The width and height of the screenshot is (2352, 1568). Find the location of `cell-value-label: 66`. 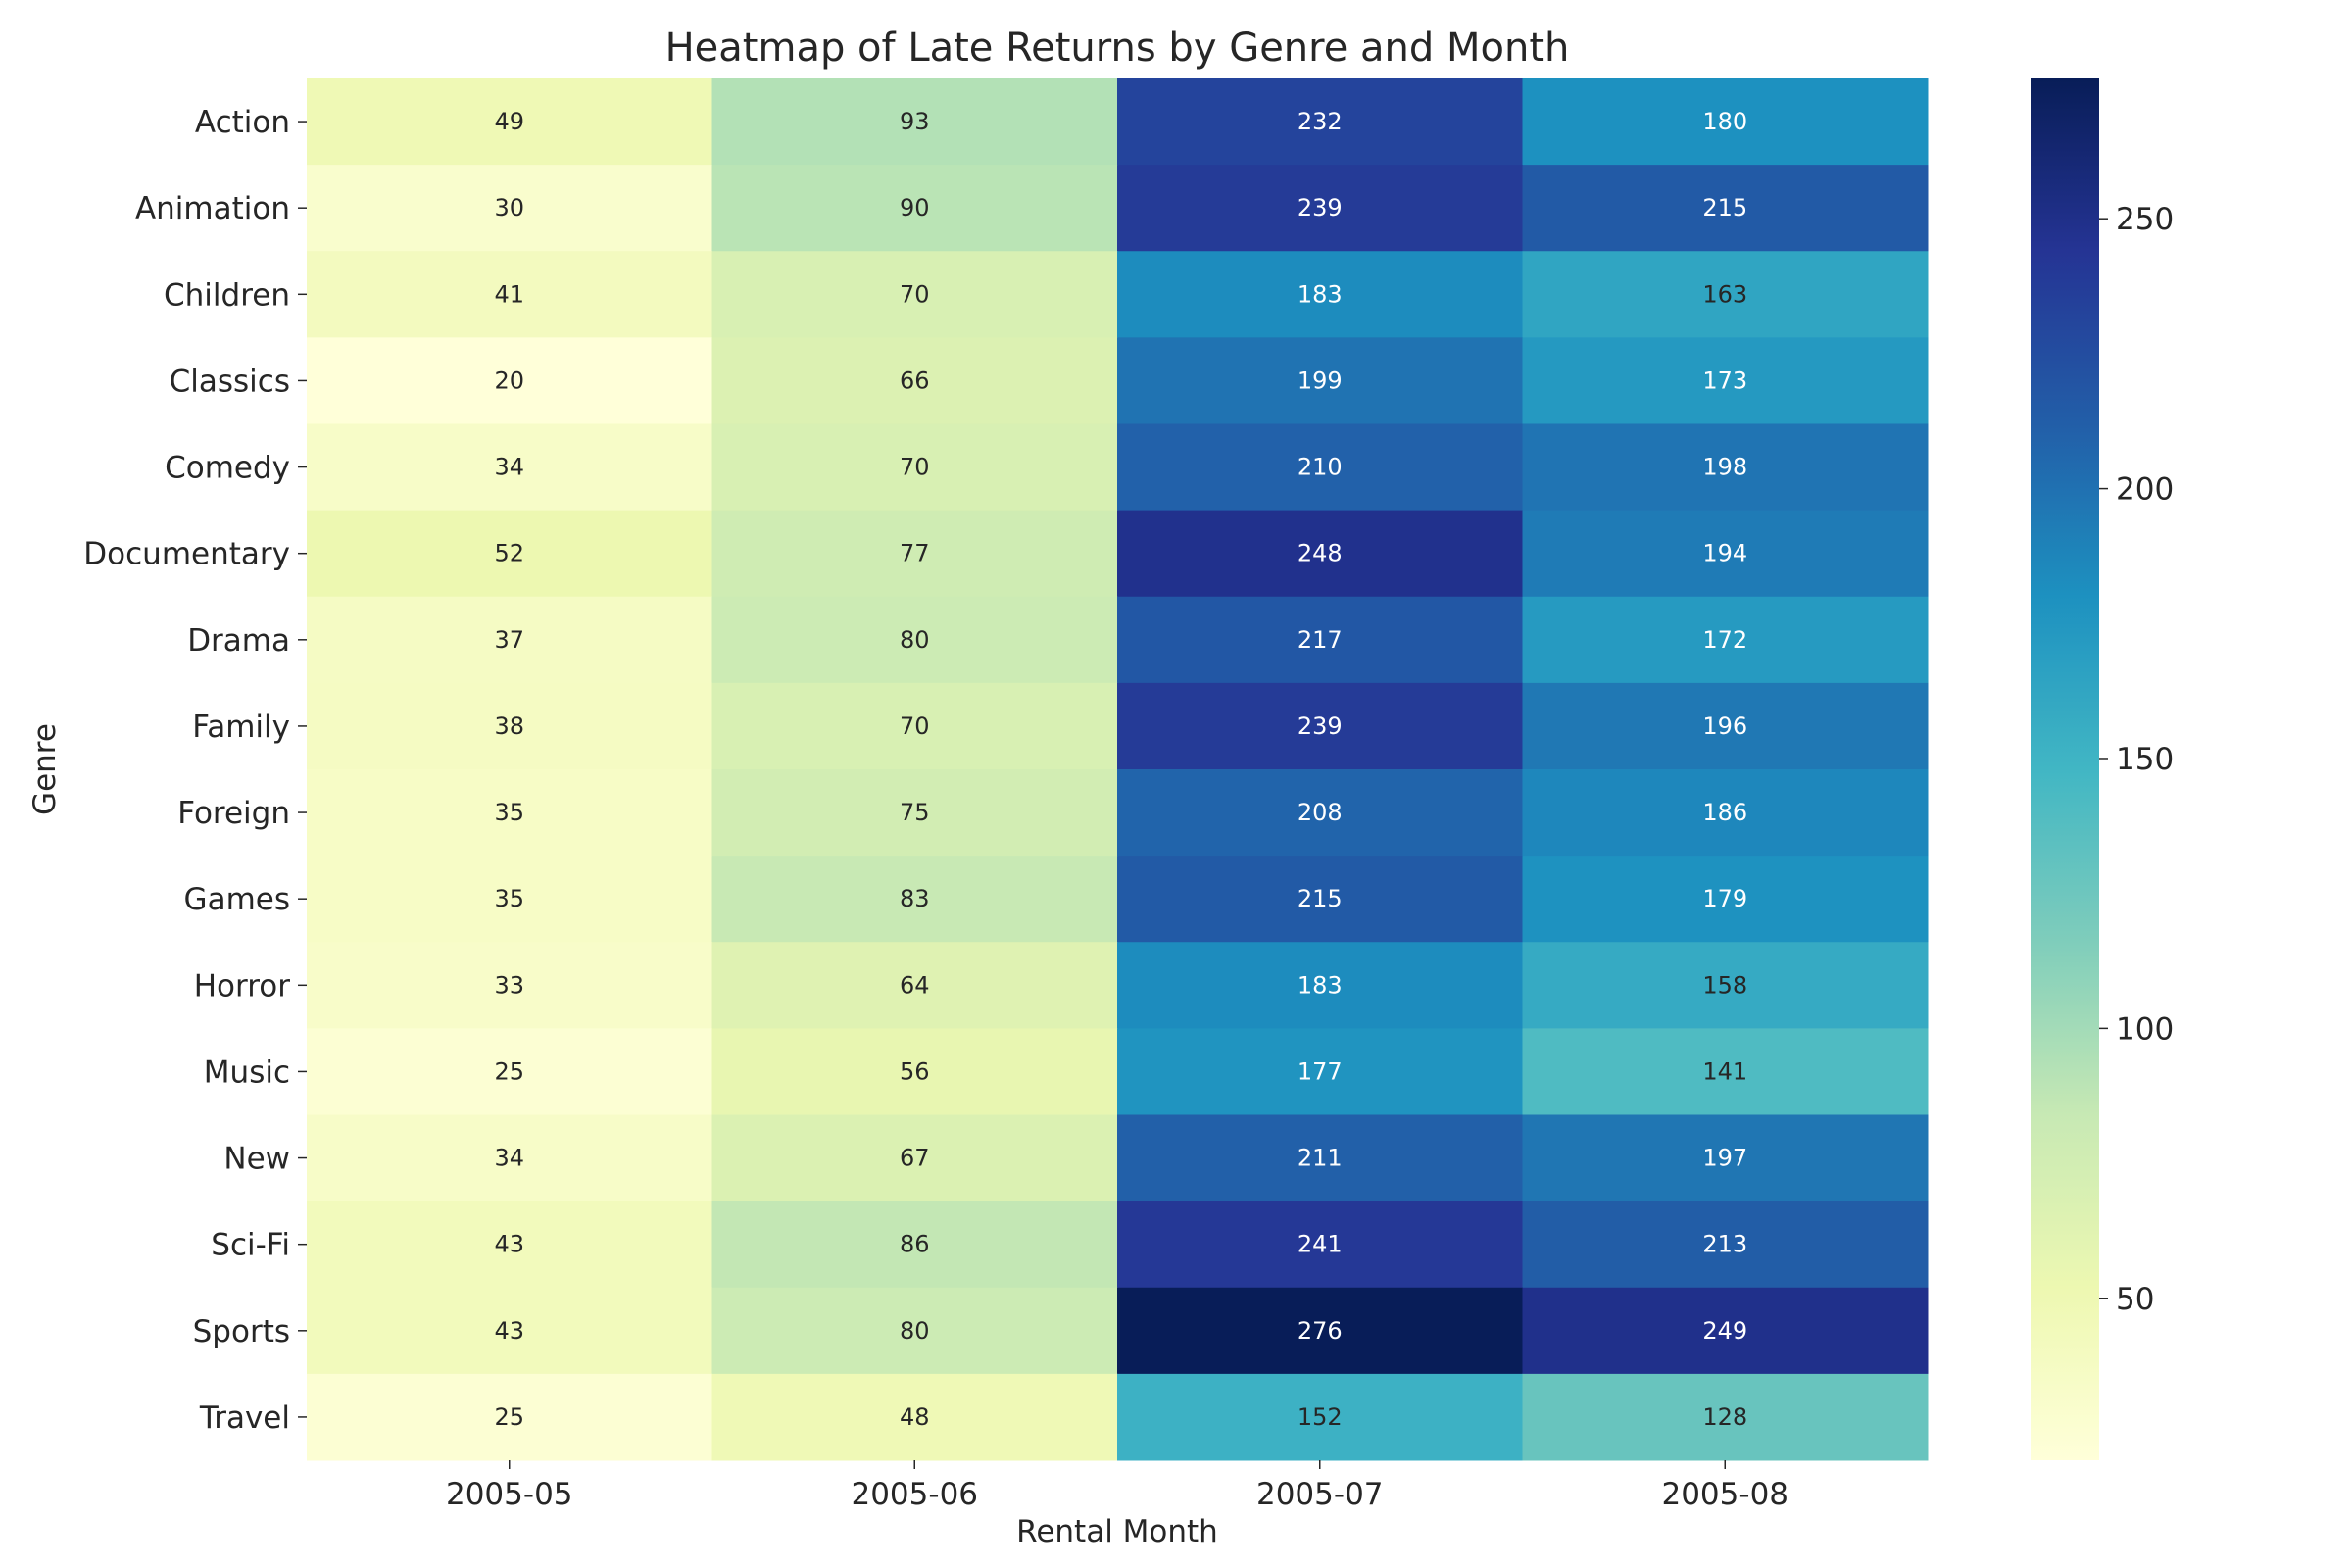

cell-value-label: 66 is located at coordinates (915, 380).